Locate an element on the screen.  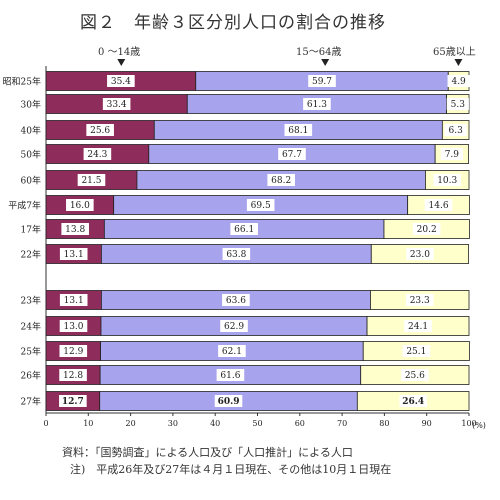
value-label: 69.5 is located at coordinates (261, 206).